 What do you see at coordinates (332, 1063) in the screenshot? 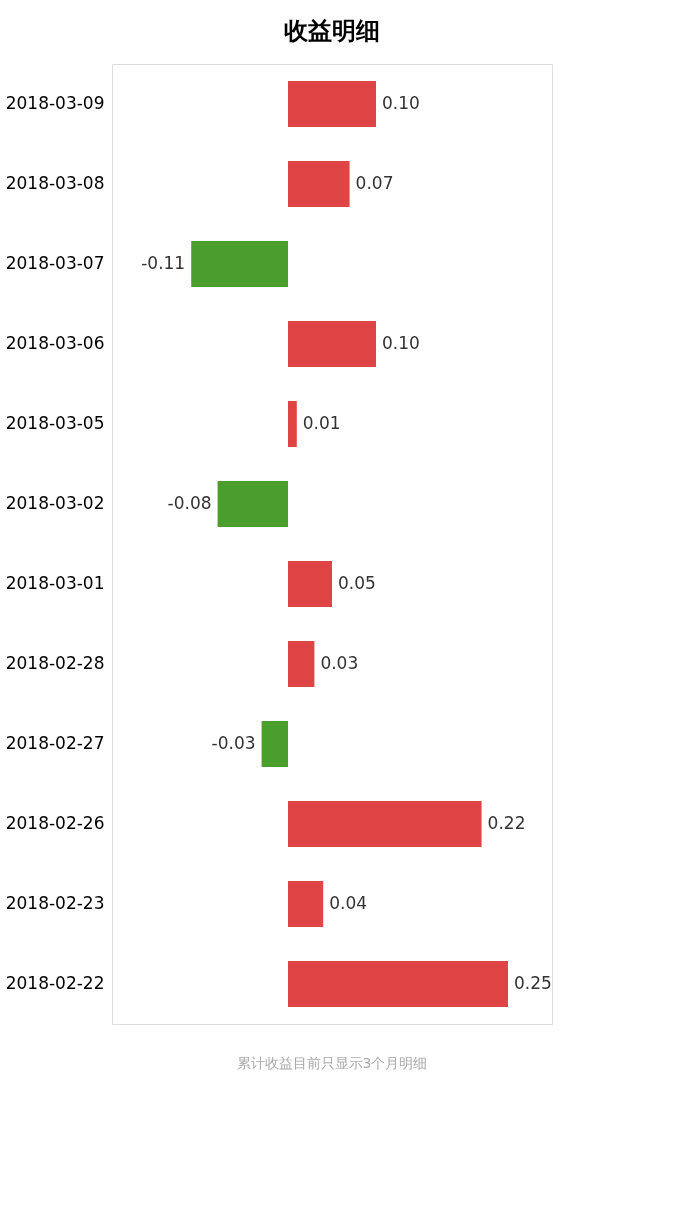
I see `text: 累计收益目前只显示3个月明细` at bounding box center [332, 1063].